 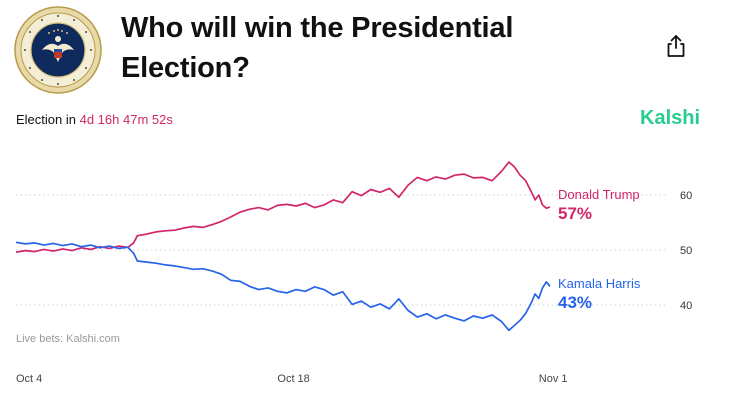 I want to click on election-countdown: Election in 4d 16h 47m 52s, so click(x=94, y=119).